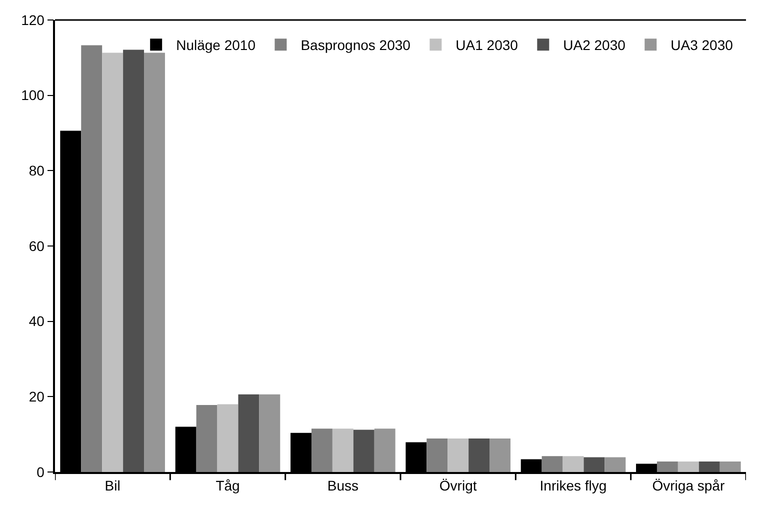  I want to click on x-tick-label: Övrigt, so click(458, 486).